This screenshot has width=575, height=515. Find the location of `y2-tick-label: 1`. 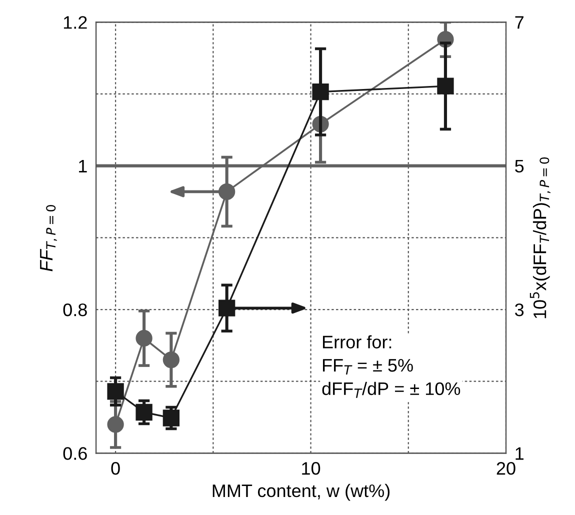

y2-tick-label: 1 is located at coordinates (520, 453).